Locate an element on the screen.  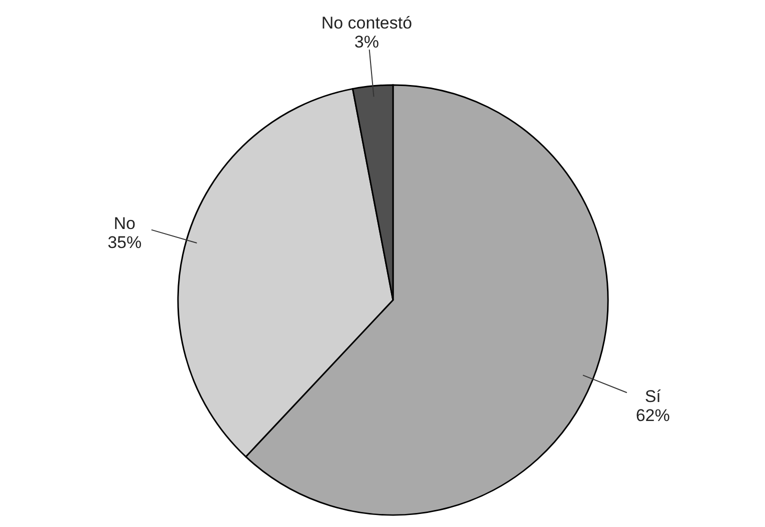
data-label: 35% is located at coordinates (125, 242).